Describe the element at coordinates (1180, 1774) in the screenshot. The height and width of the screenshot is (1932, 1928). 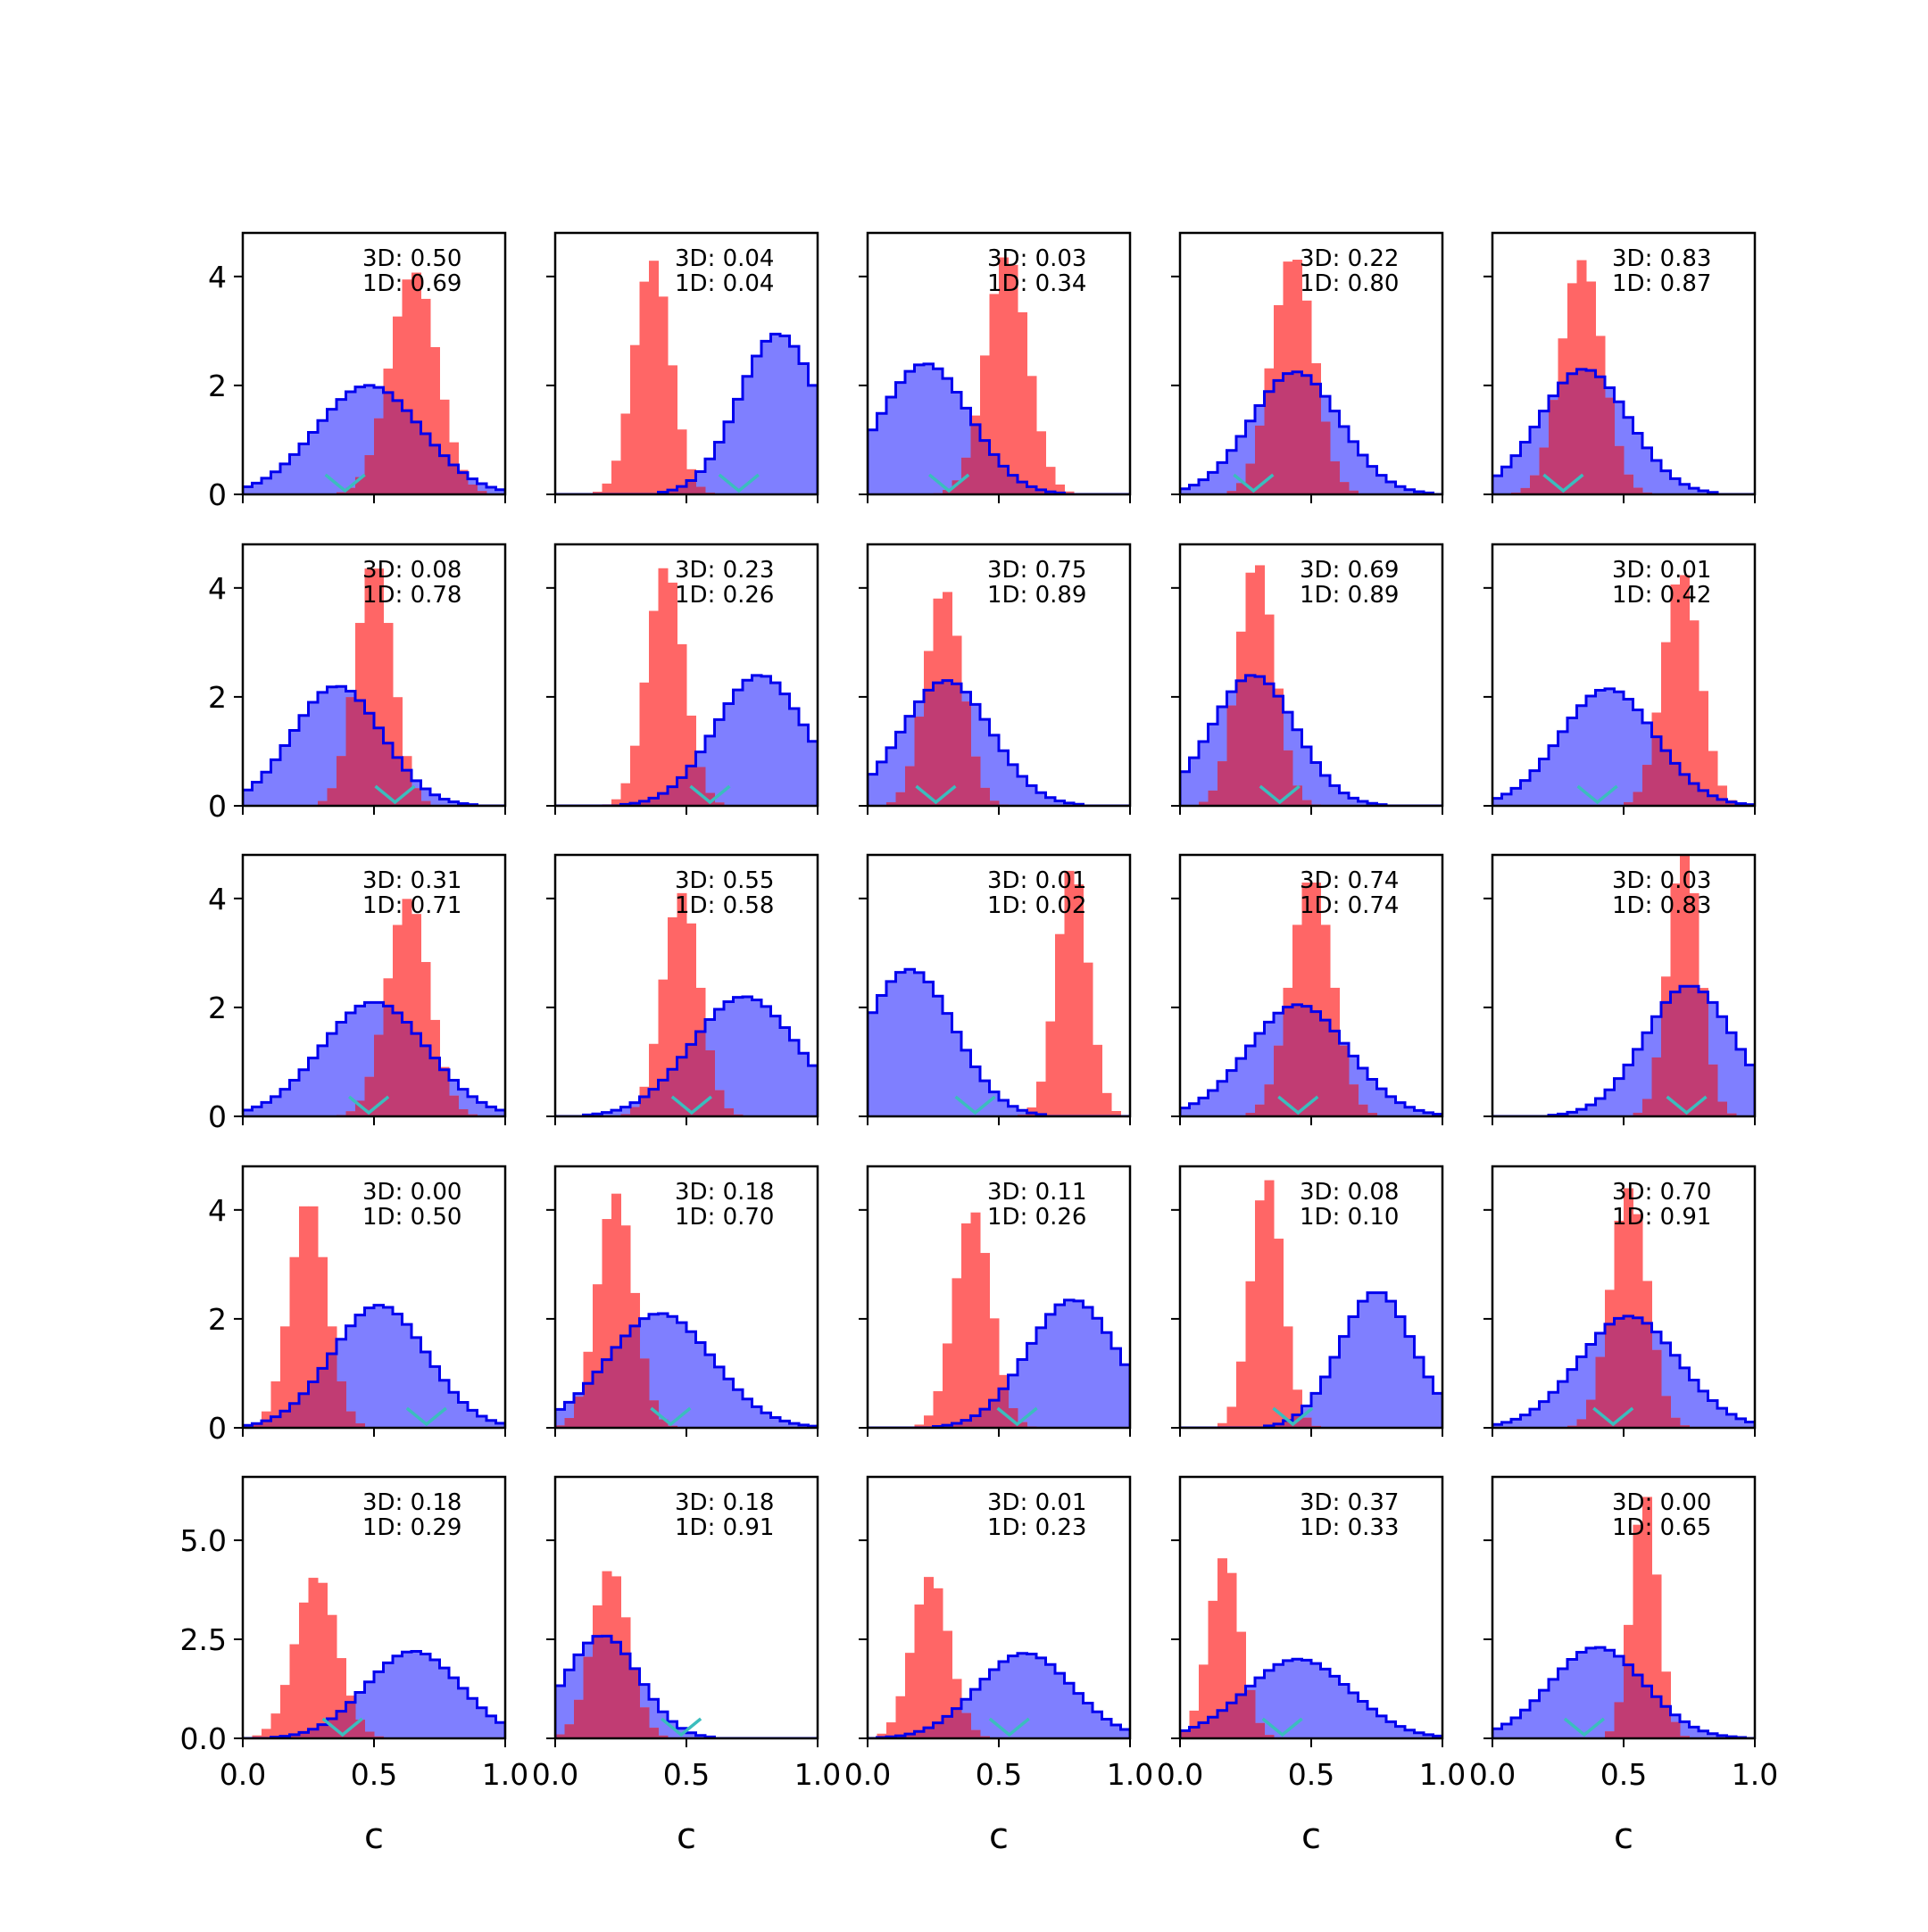
I see `x-tick-label: 0.0` at that location.